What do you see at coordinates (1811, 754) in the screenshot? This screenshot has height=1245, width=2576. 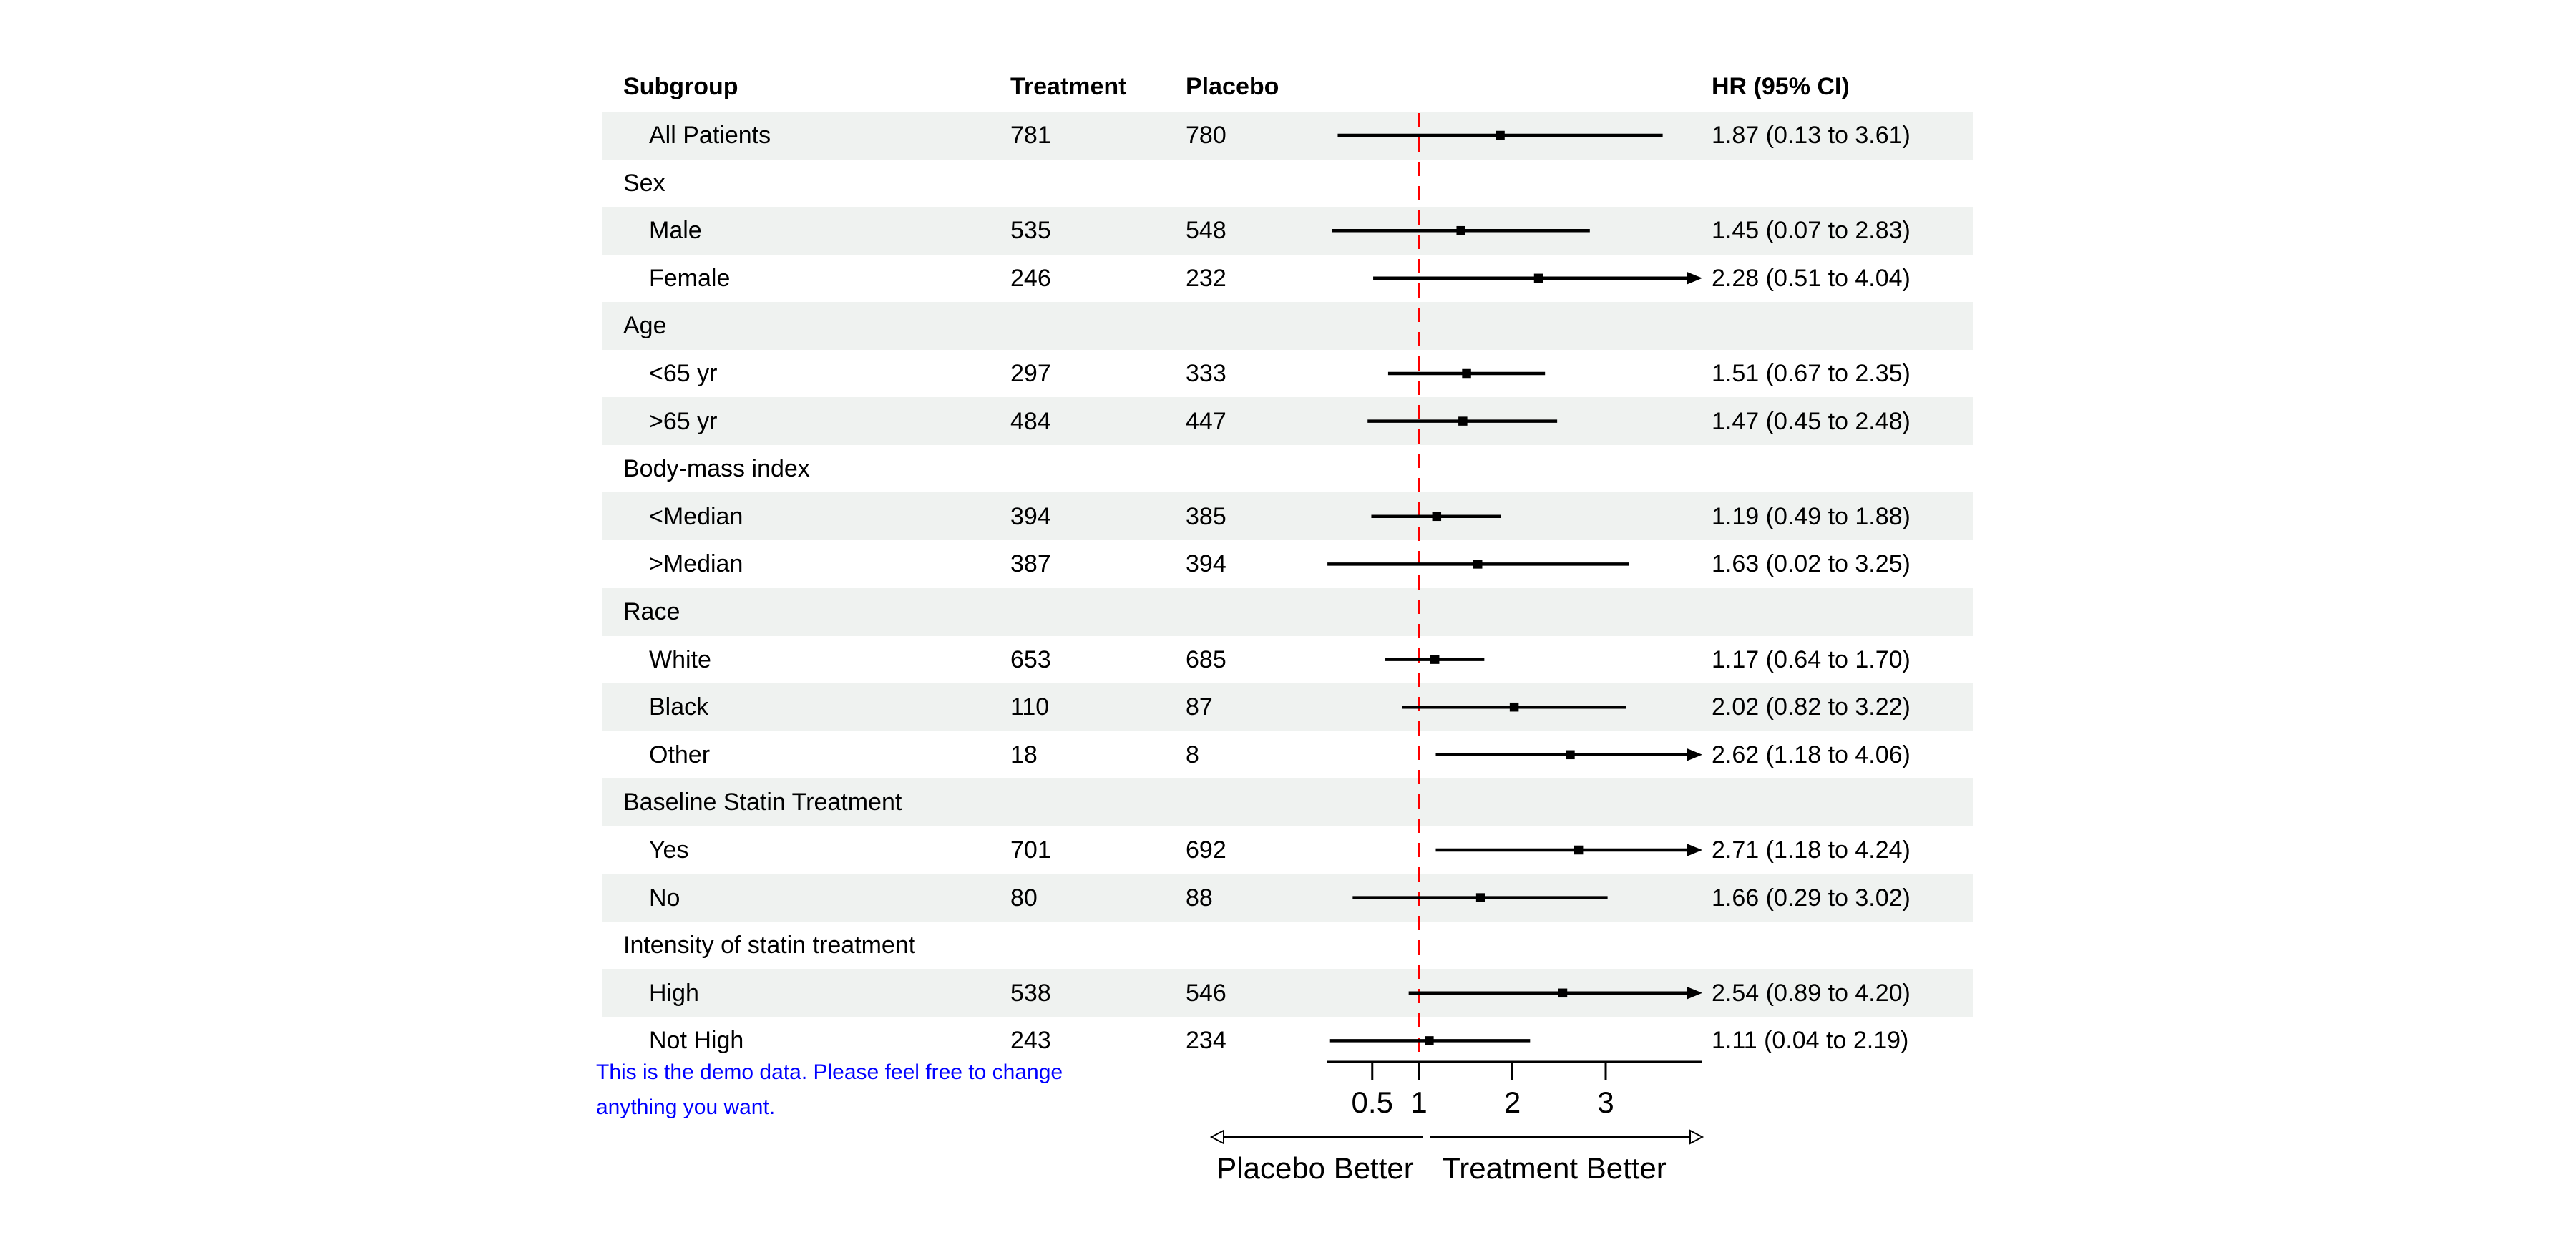 I see `hr-ci-text: 2.62 (1.18 to 4.06)` at bounding box center [1811, 754].